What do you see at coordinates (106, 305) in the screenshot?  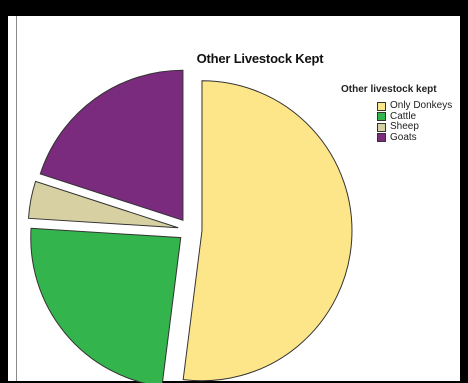 I see `pie-slice-cattle` at bounding box center [106, 305].